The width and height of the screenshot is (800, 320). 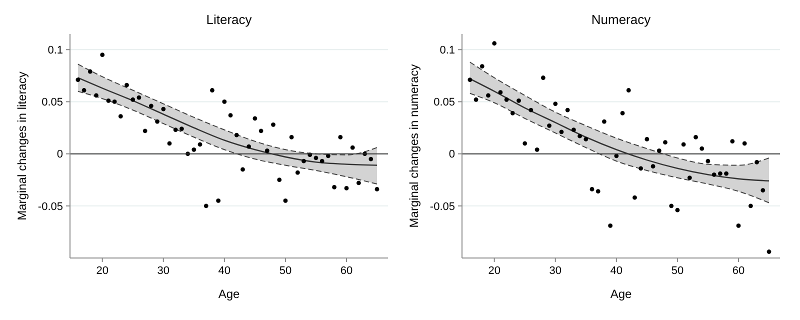 I want to click on y-tick-label: 0.05, so click(x=444, y=102).